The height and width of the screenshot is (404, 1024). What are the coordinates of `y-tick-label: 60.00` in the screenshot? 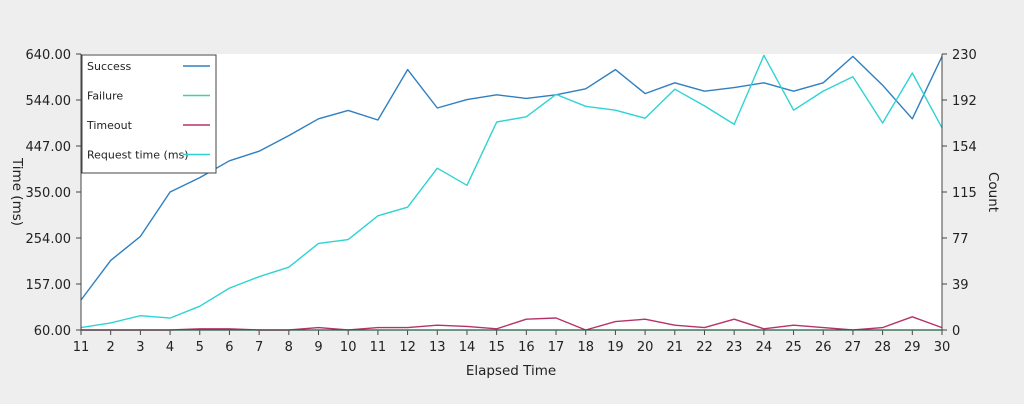 It's located at (52, 331).